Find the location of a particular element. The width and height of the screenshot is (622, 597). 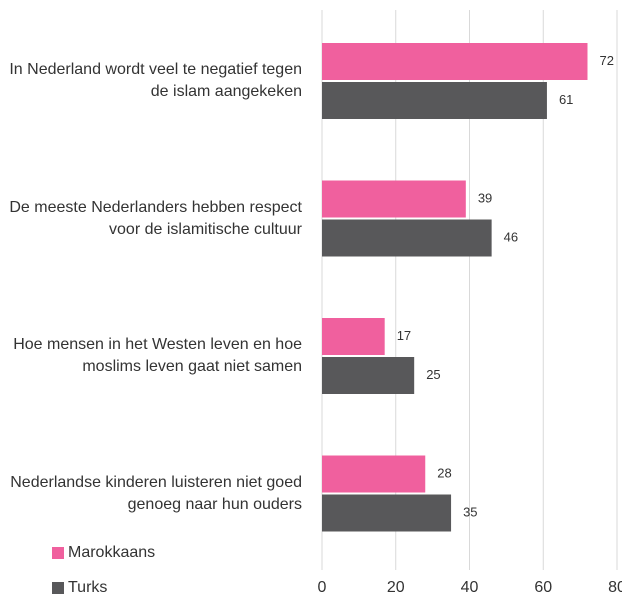

x-tick-label: 80 is located at coordinates (615, 587).